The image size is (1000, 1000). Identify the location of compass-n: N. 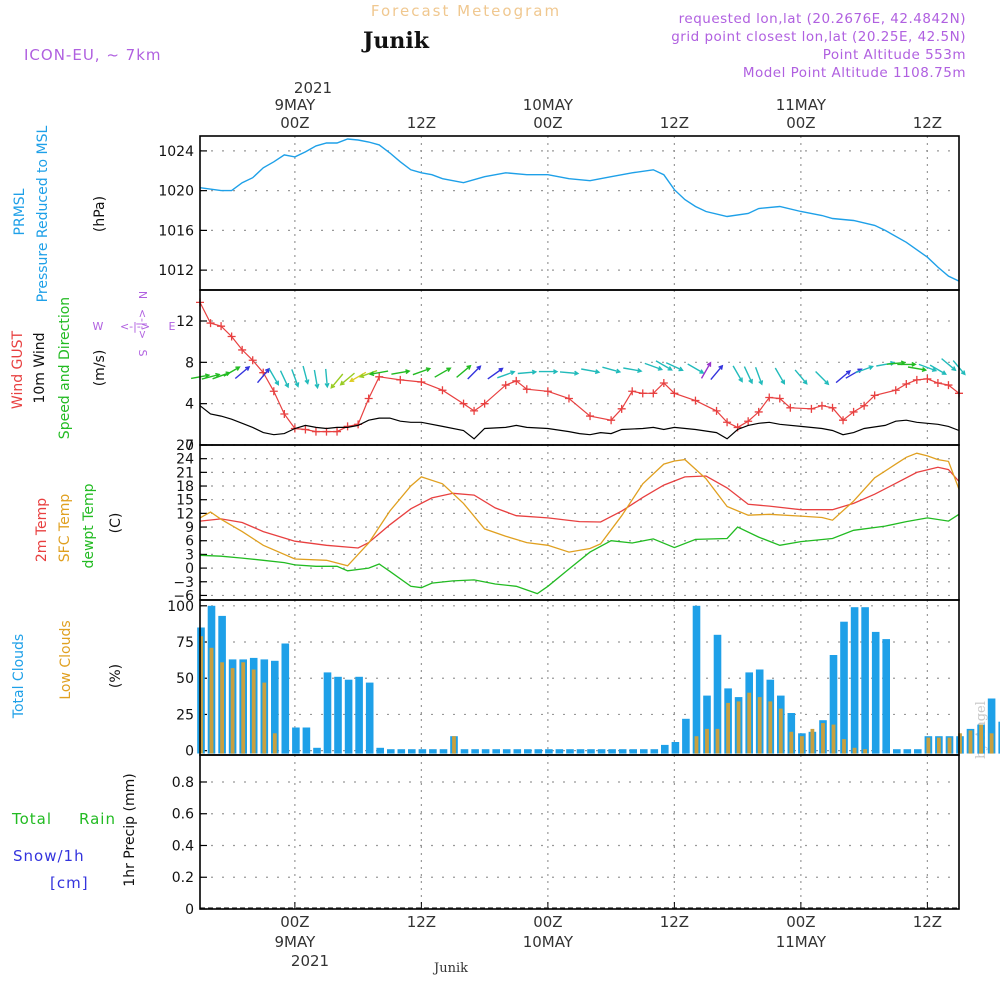
(142, 295).